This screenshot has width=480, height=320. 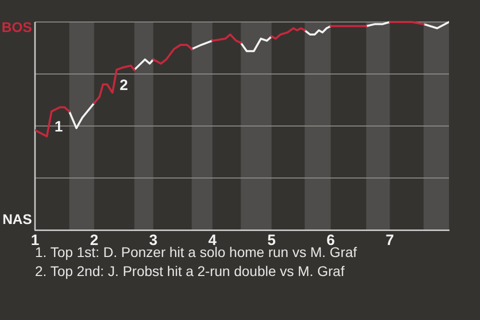 I want to click on x-tick-label: 4, so click(x=213, y=241).